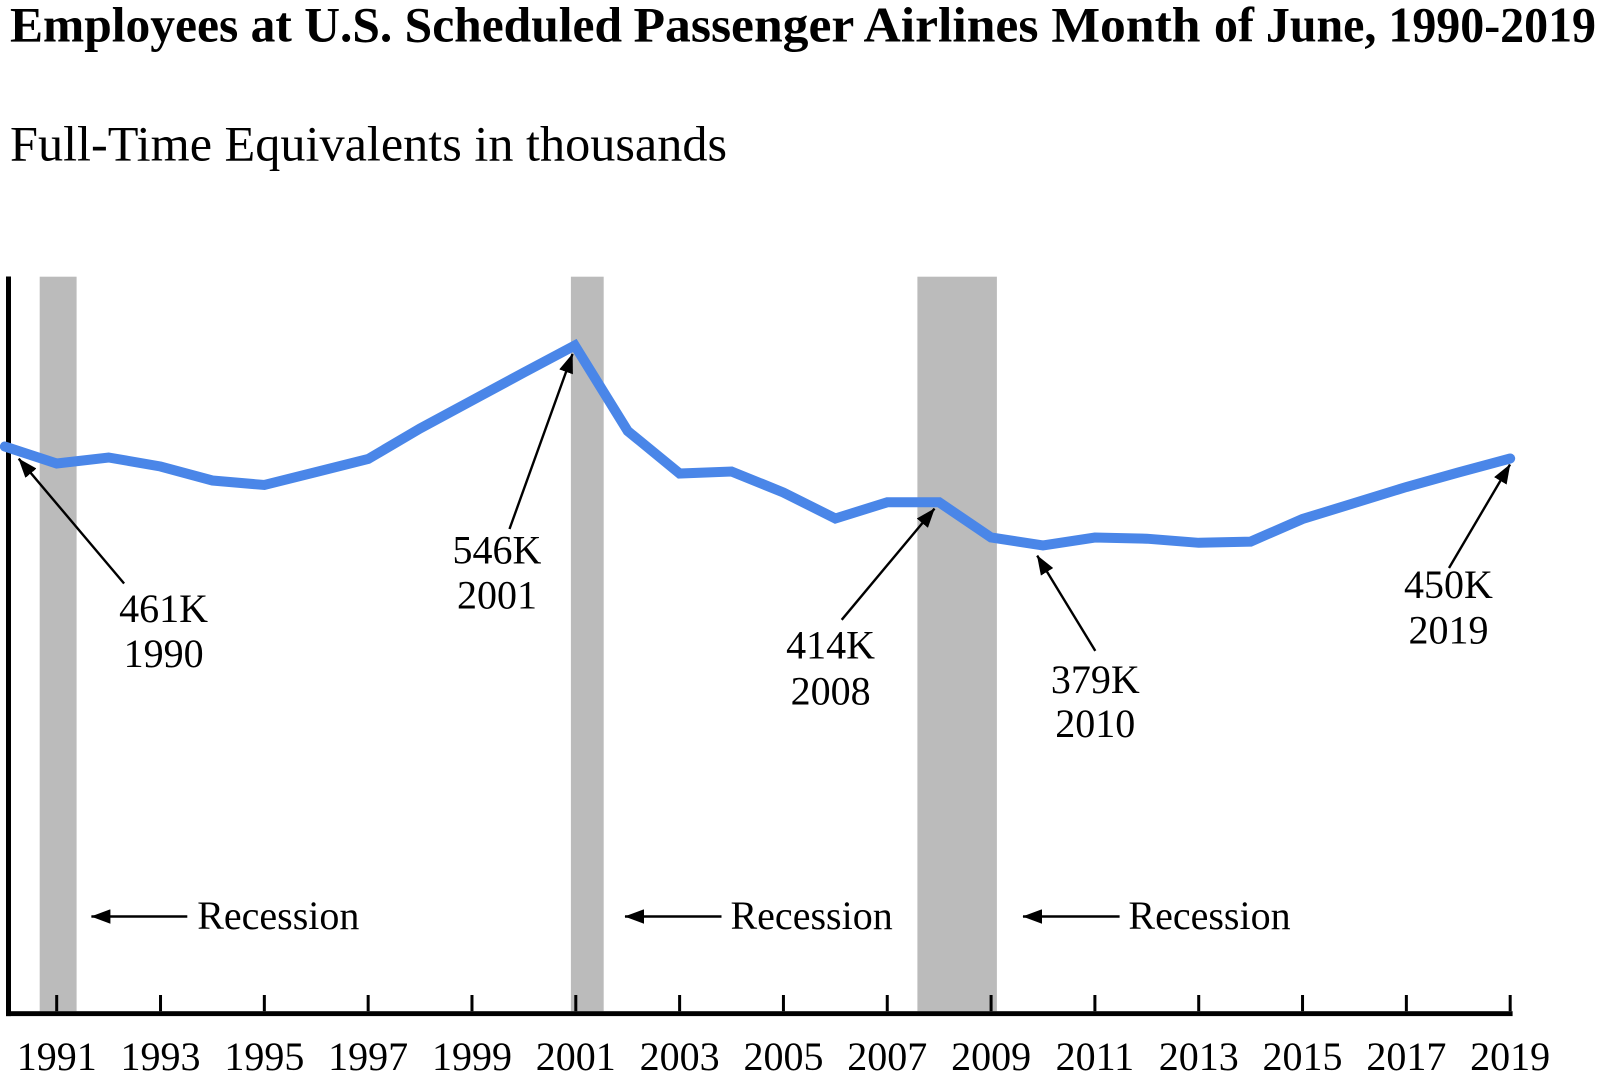 The image size is (1603, 1082). I want to click on svg-text: 2003, so click(680, 1056).